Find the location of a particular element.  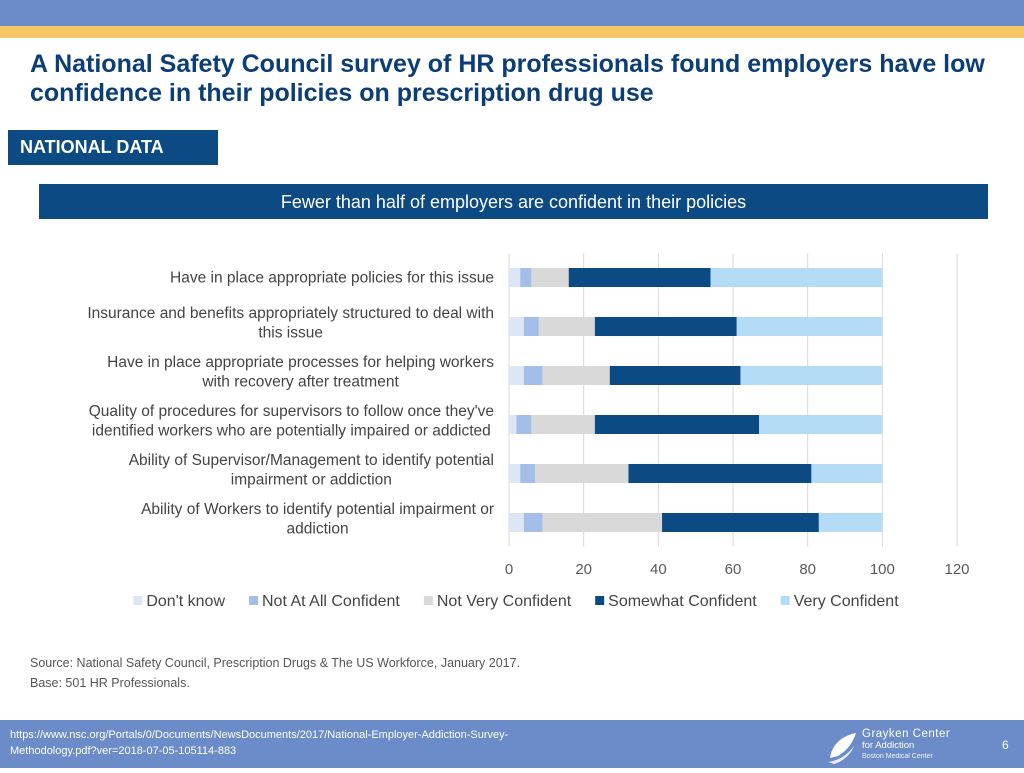

x-tick-label: 20 is located at coordinates (583, 569).